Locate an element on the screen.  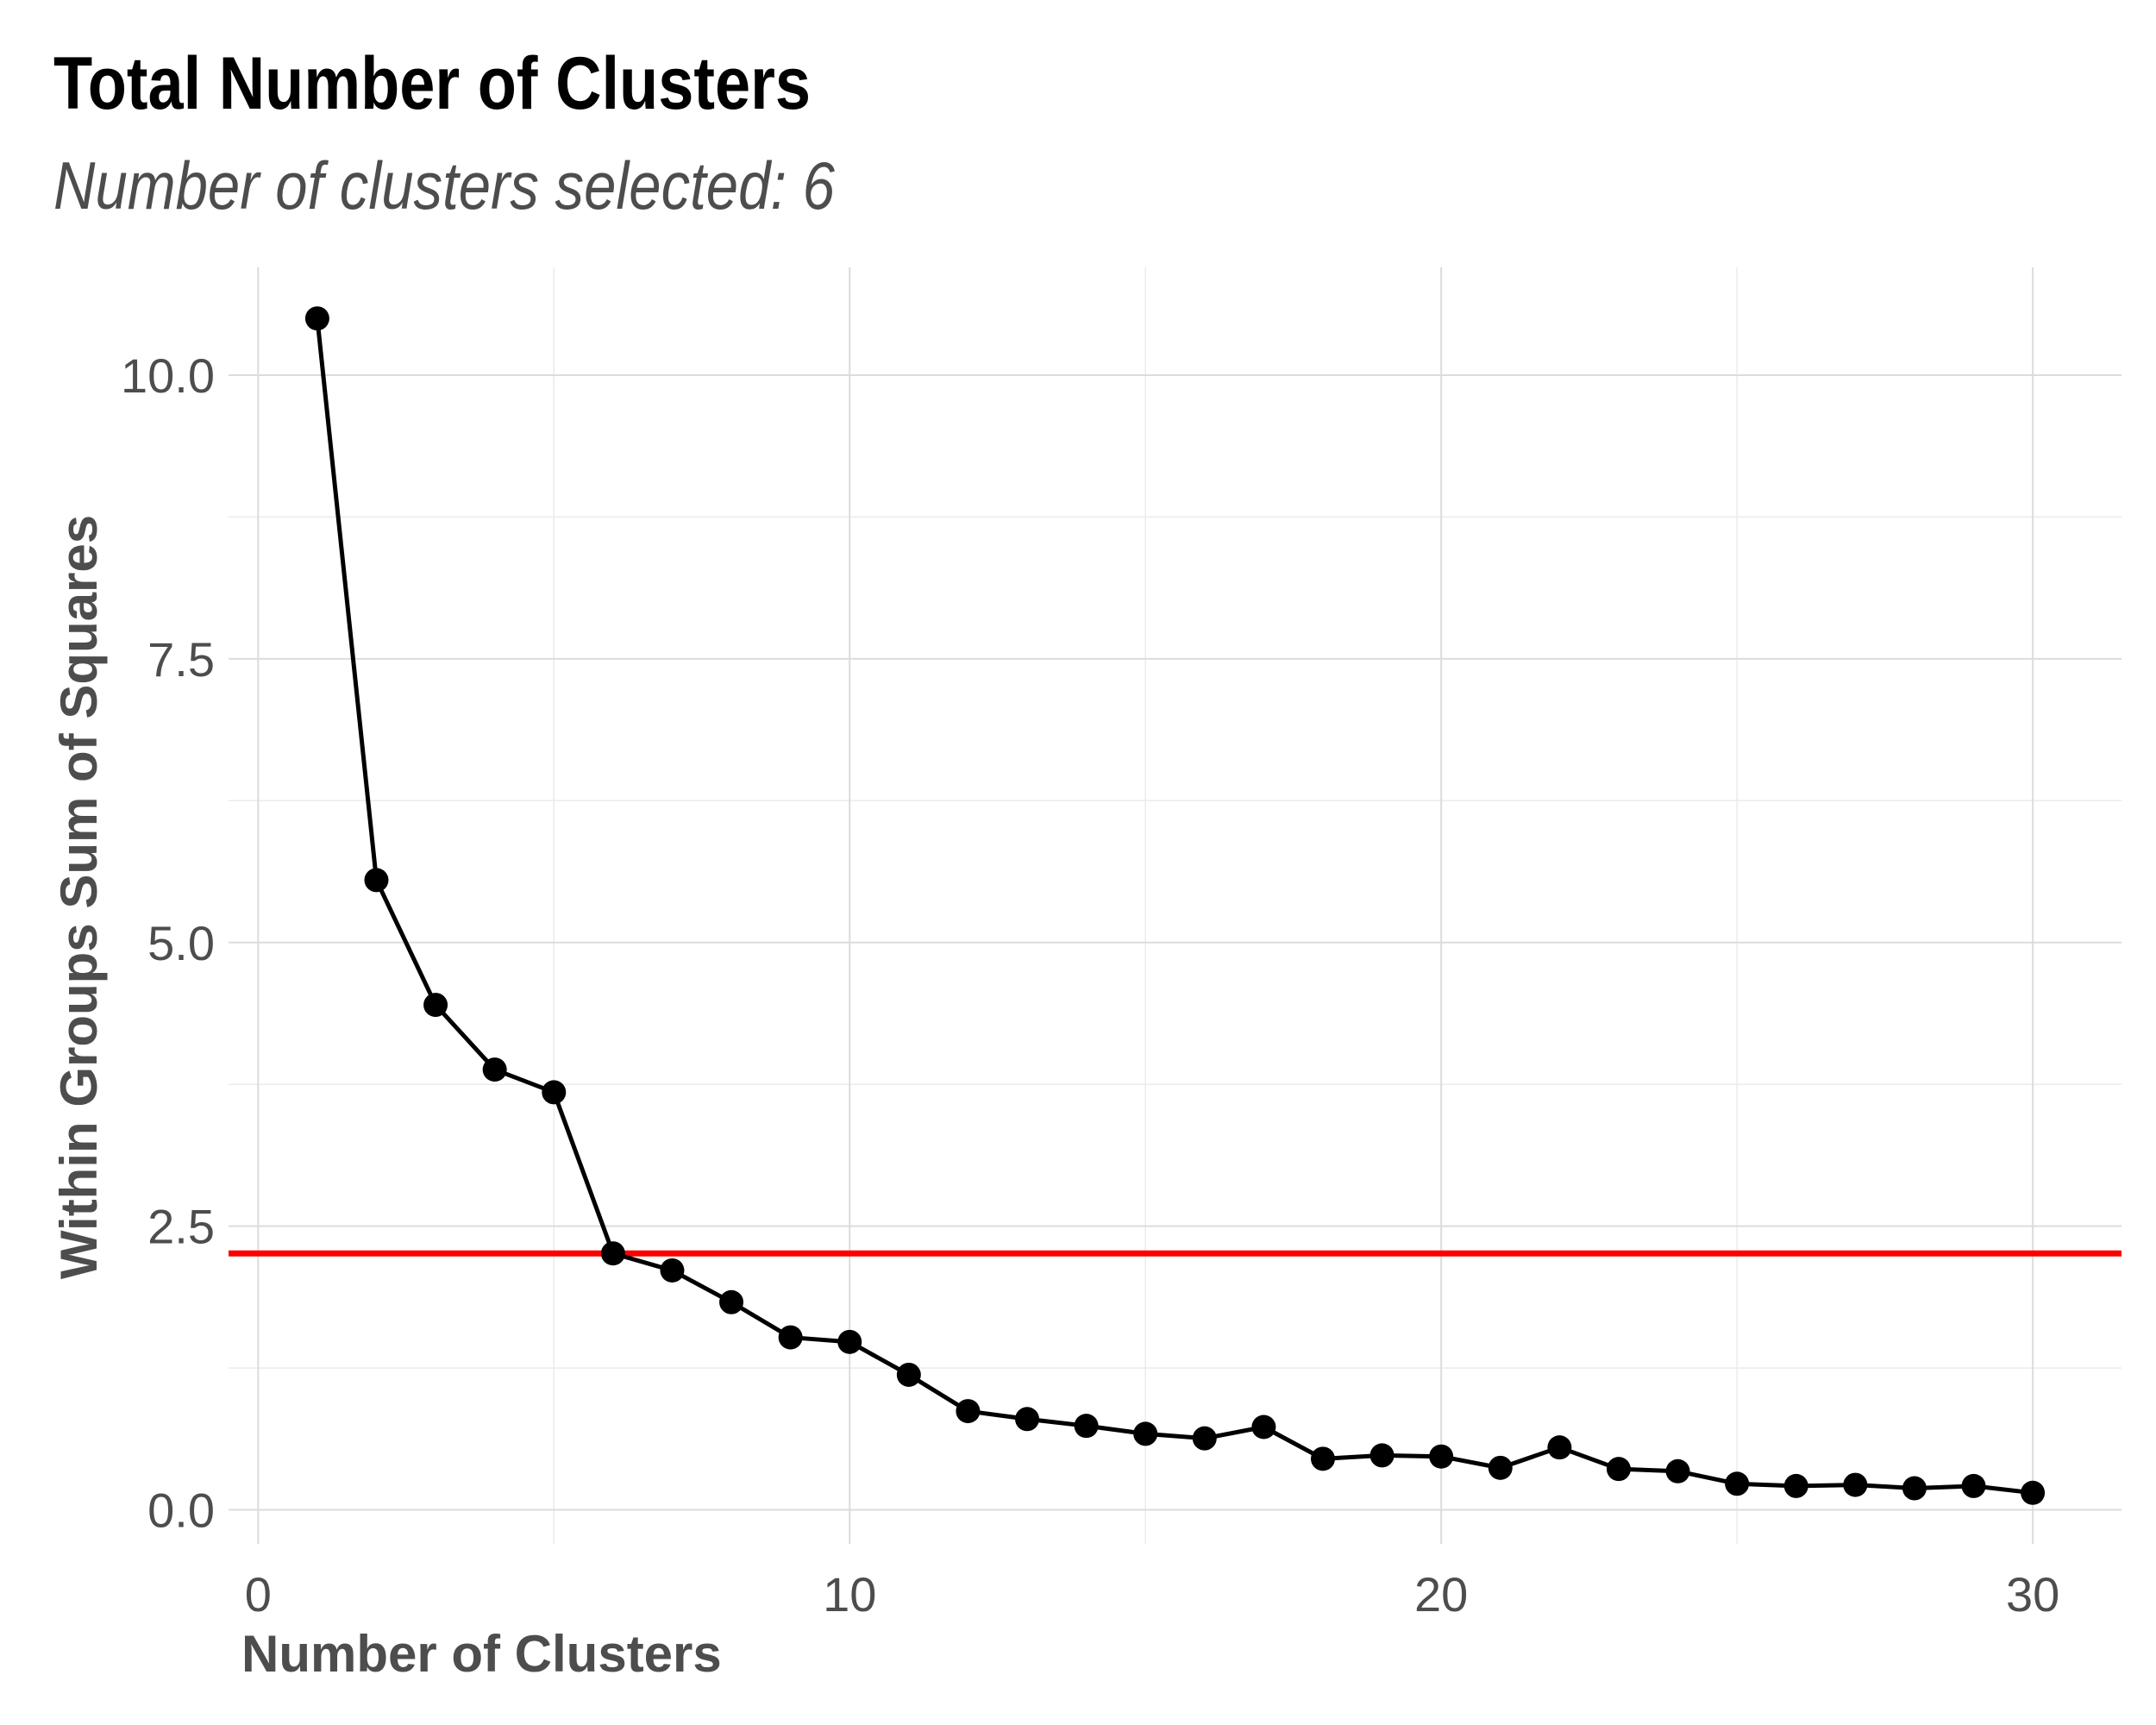
x-tick-label: 0 is located at coordinates (258, 1594).